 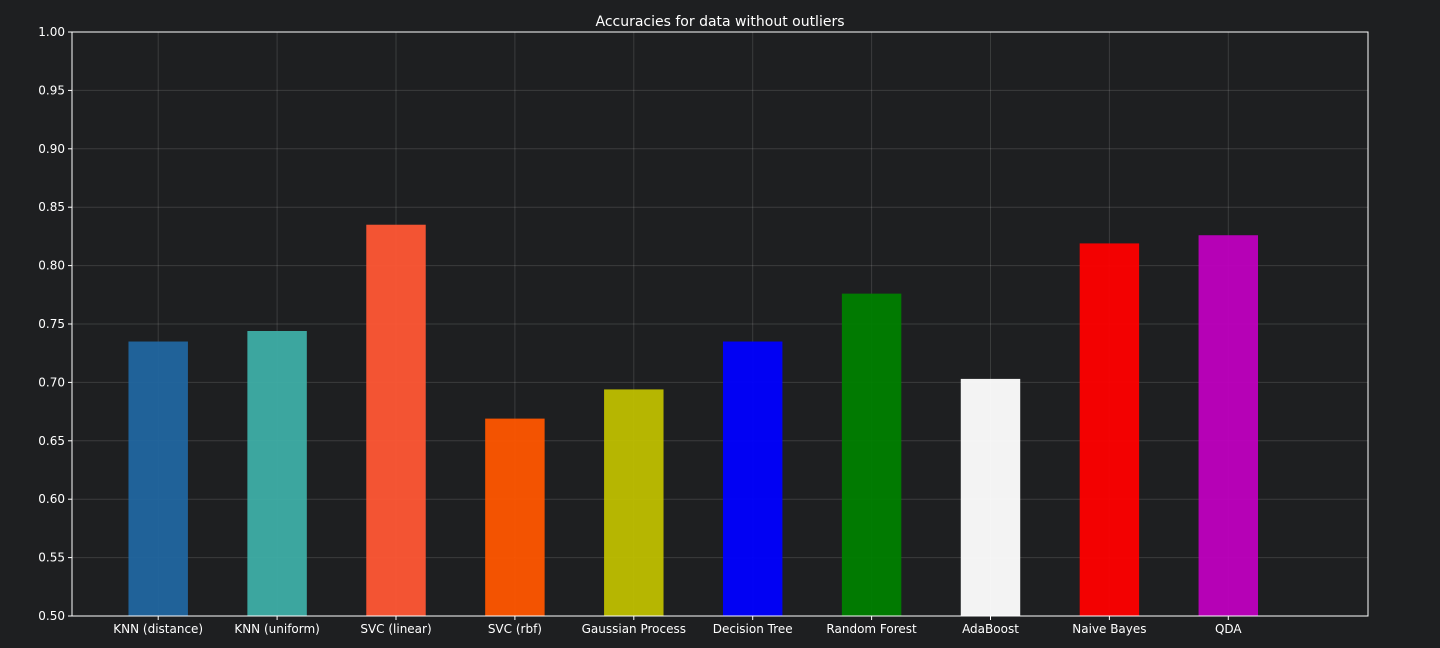 I want to click on y-tick-label: 0.75, so click(x=51, y=324).